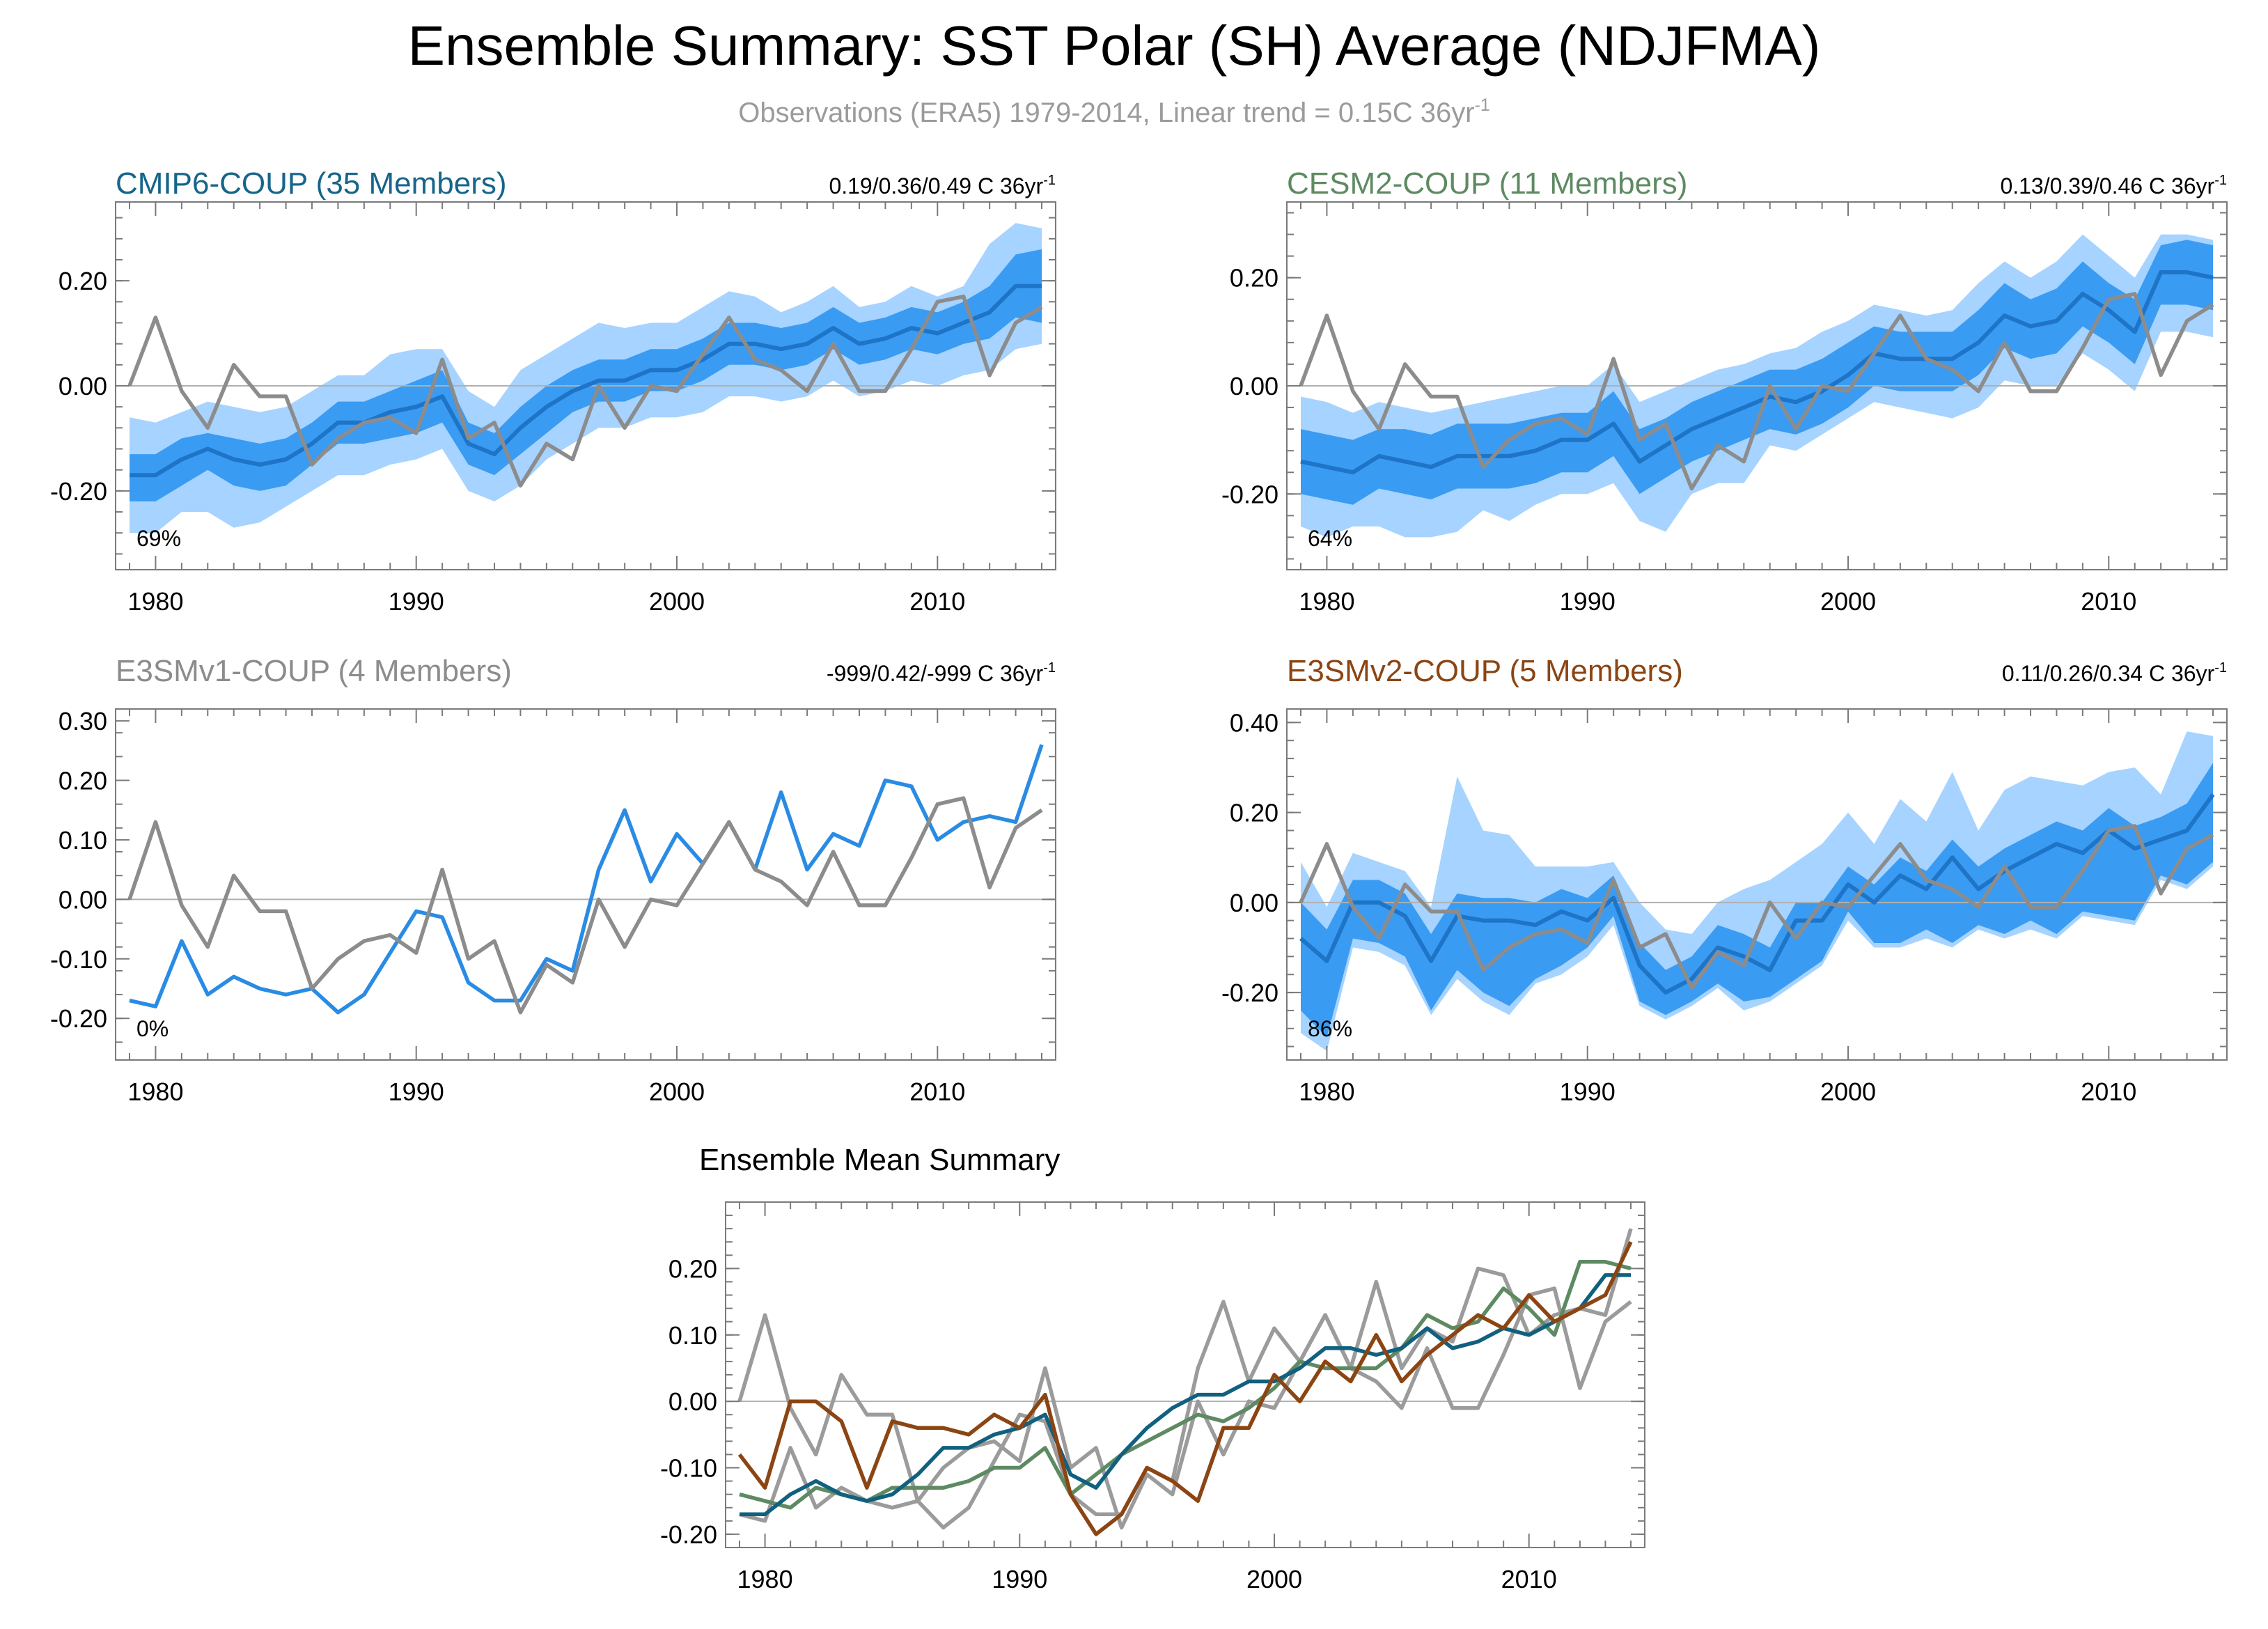 The height and width of the screenshot is (1629, 2268). I want to click on trend-label: -999/0.42/-999 C 36yr-1, so click(941, 673).